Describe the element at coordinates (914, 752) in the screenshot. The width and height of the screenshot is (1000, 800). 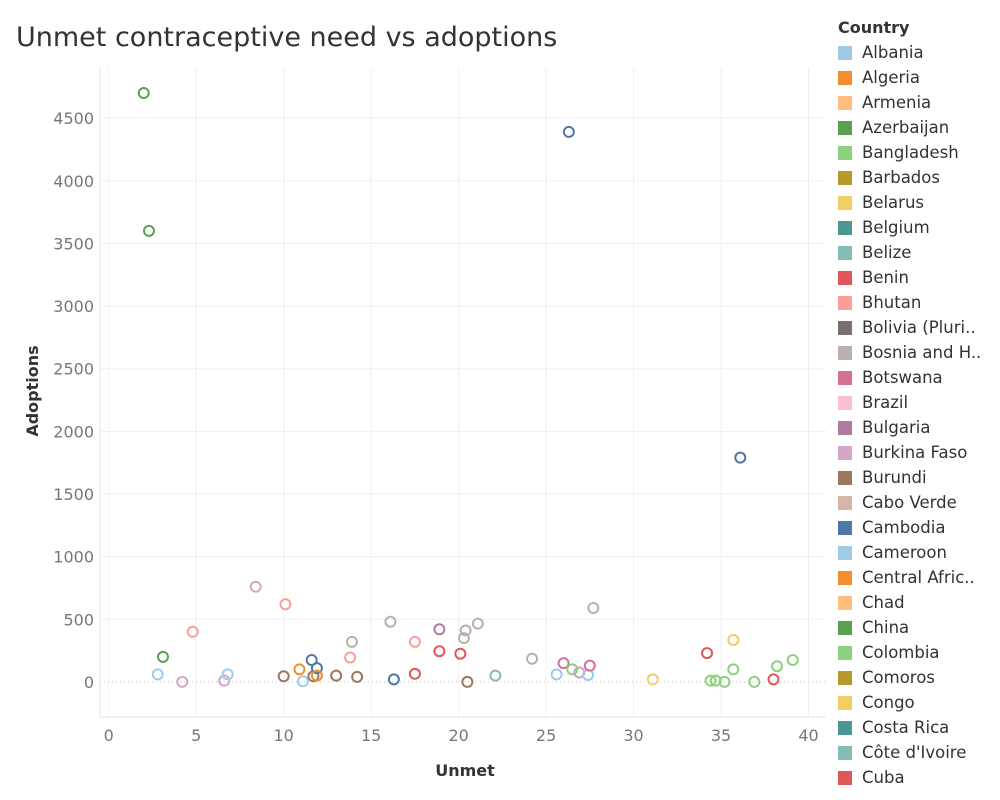
I see `legend-label: Côte d'Ivoire` at that location.